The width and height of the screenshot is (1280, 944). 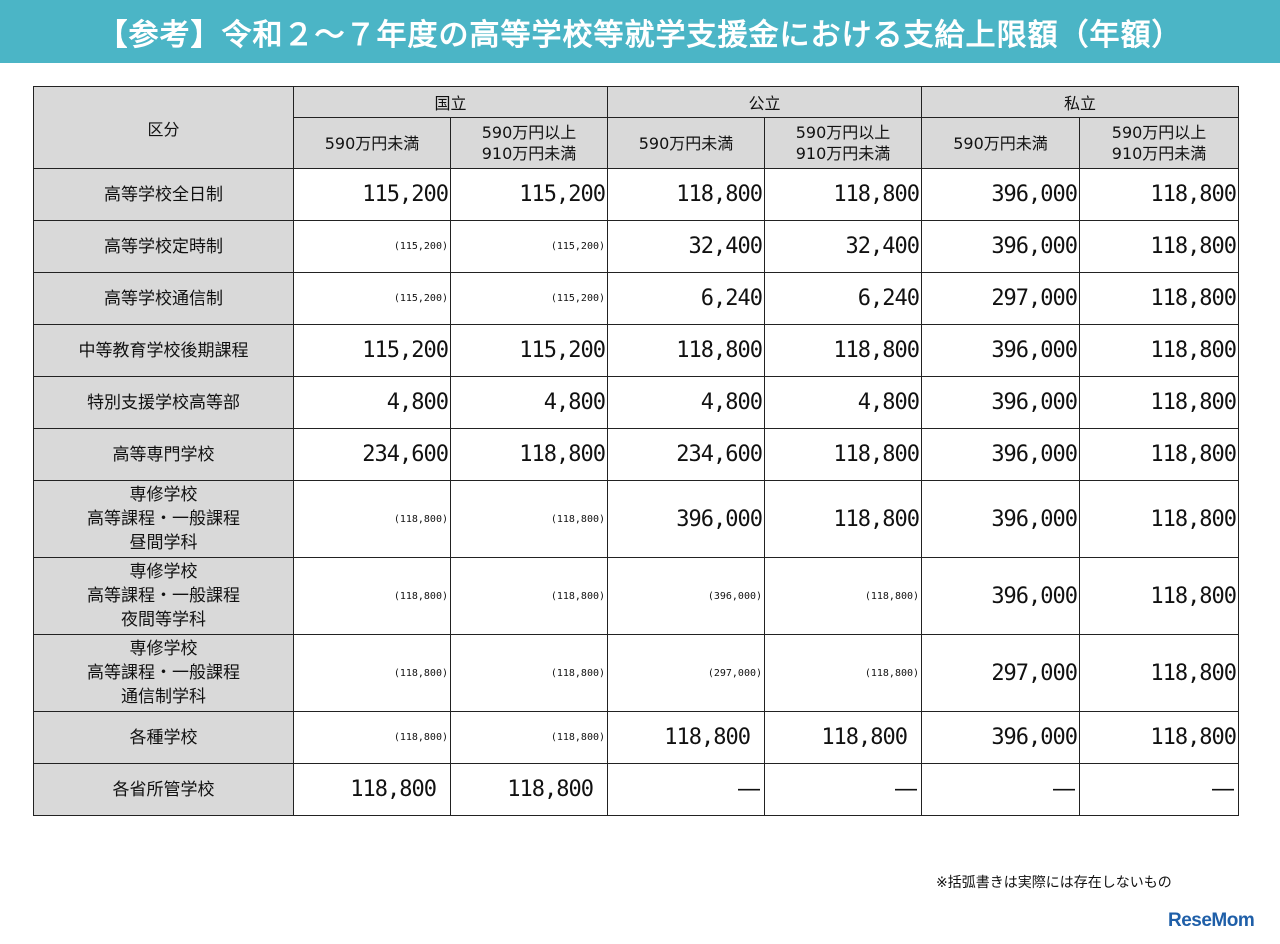 I want to click on corner-header: 区分, so click(x=163, y=127).